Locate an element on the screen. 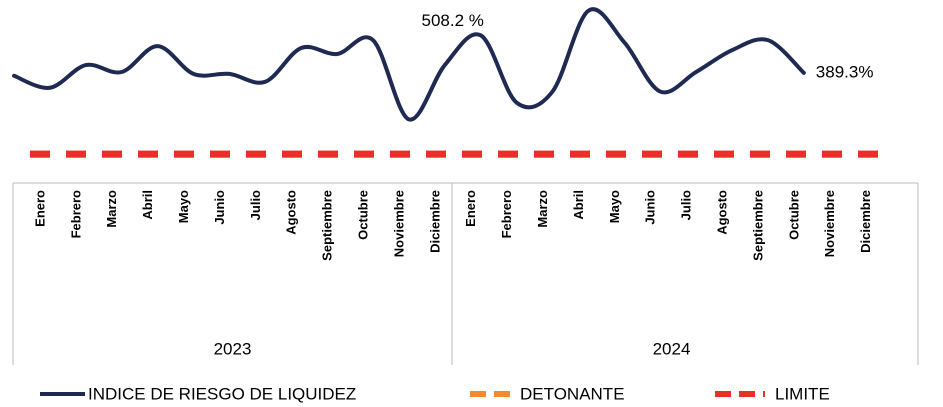  legend-label: DETONANTE is located at coordinates (572, 393).